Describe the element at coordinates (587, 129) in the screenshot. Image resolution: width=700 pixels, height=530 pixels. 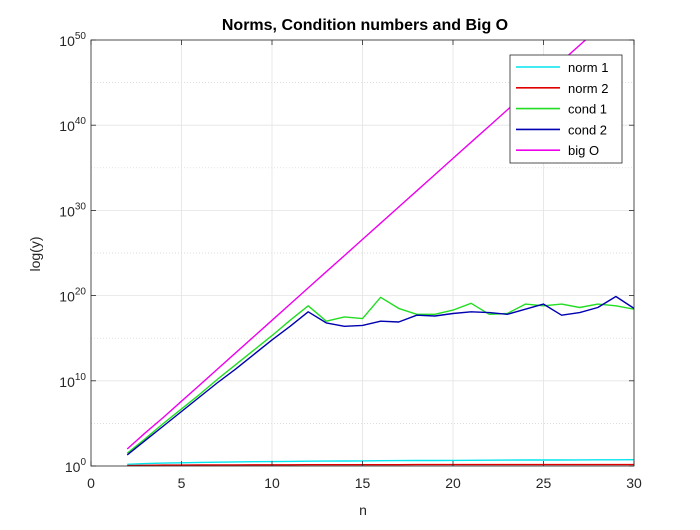
I see `legend-label: cond 2` at that location.